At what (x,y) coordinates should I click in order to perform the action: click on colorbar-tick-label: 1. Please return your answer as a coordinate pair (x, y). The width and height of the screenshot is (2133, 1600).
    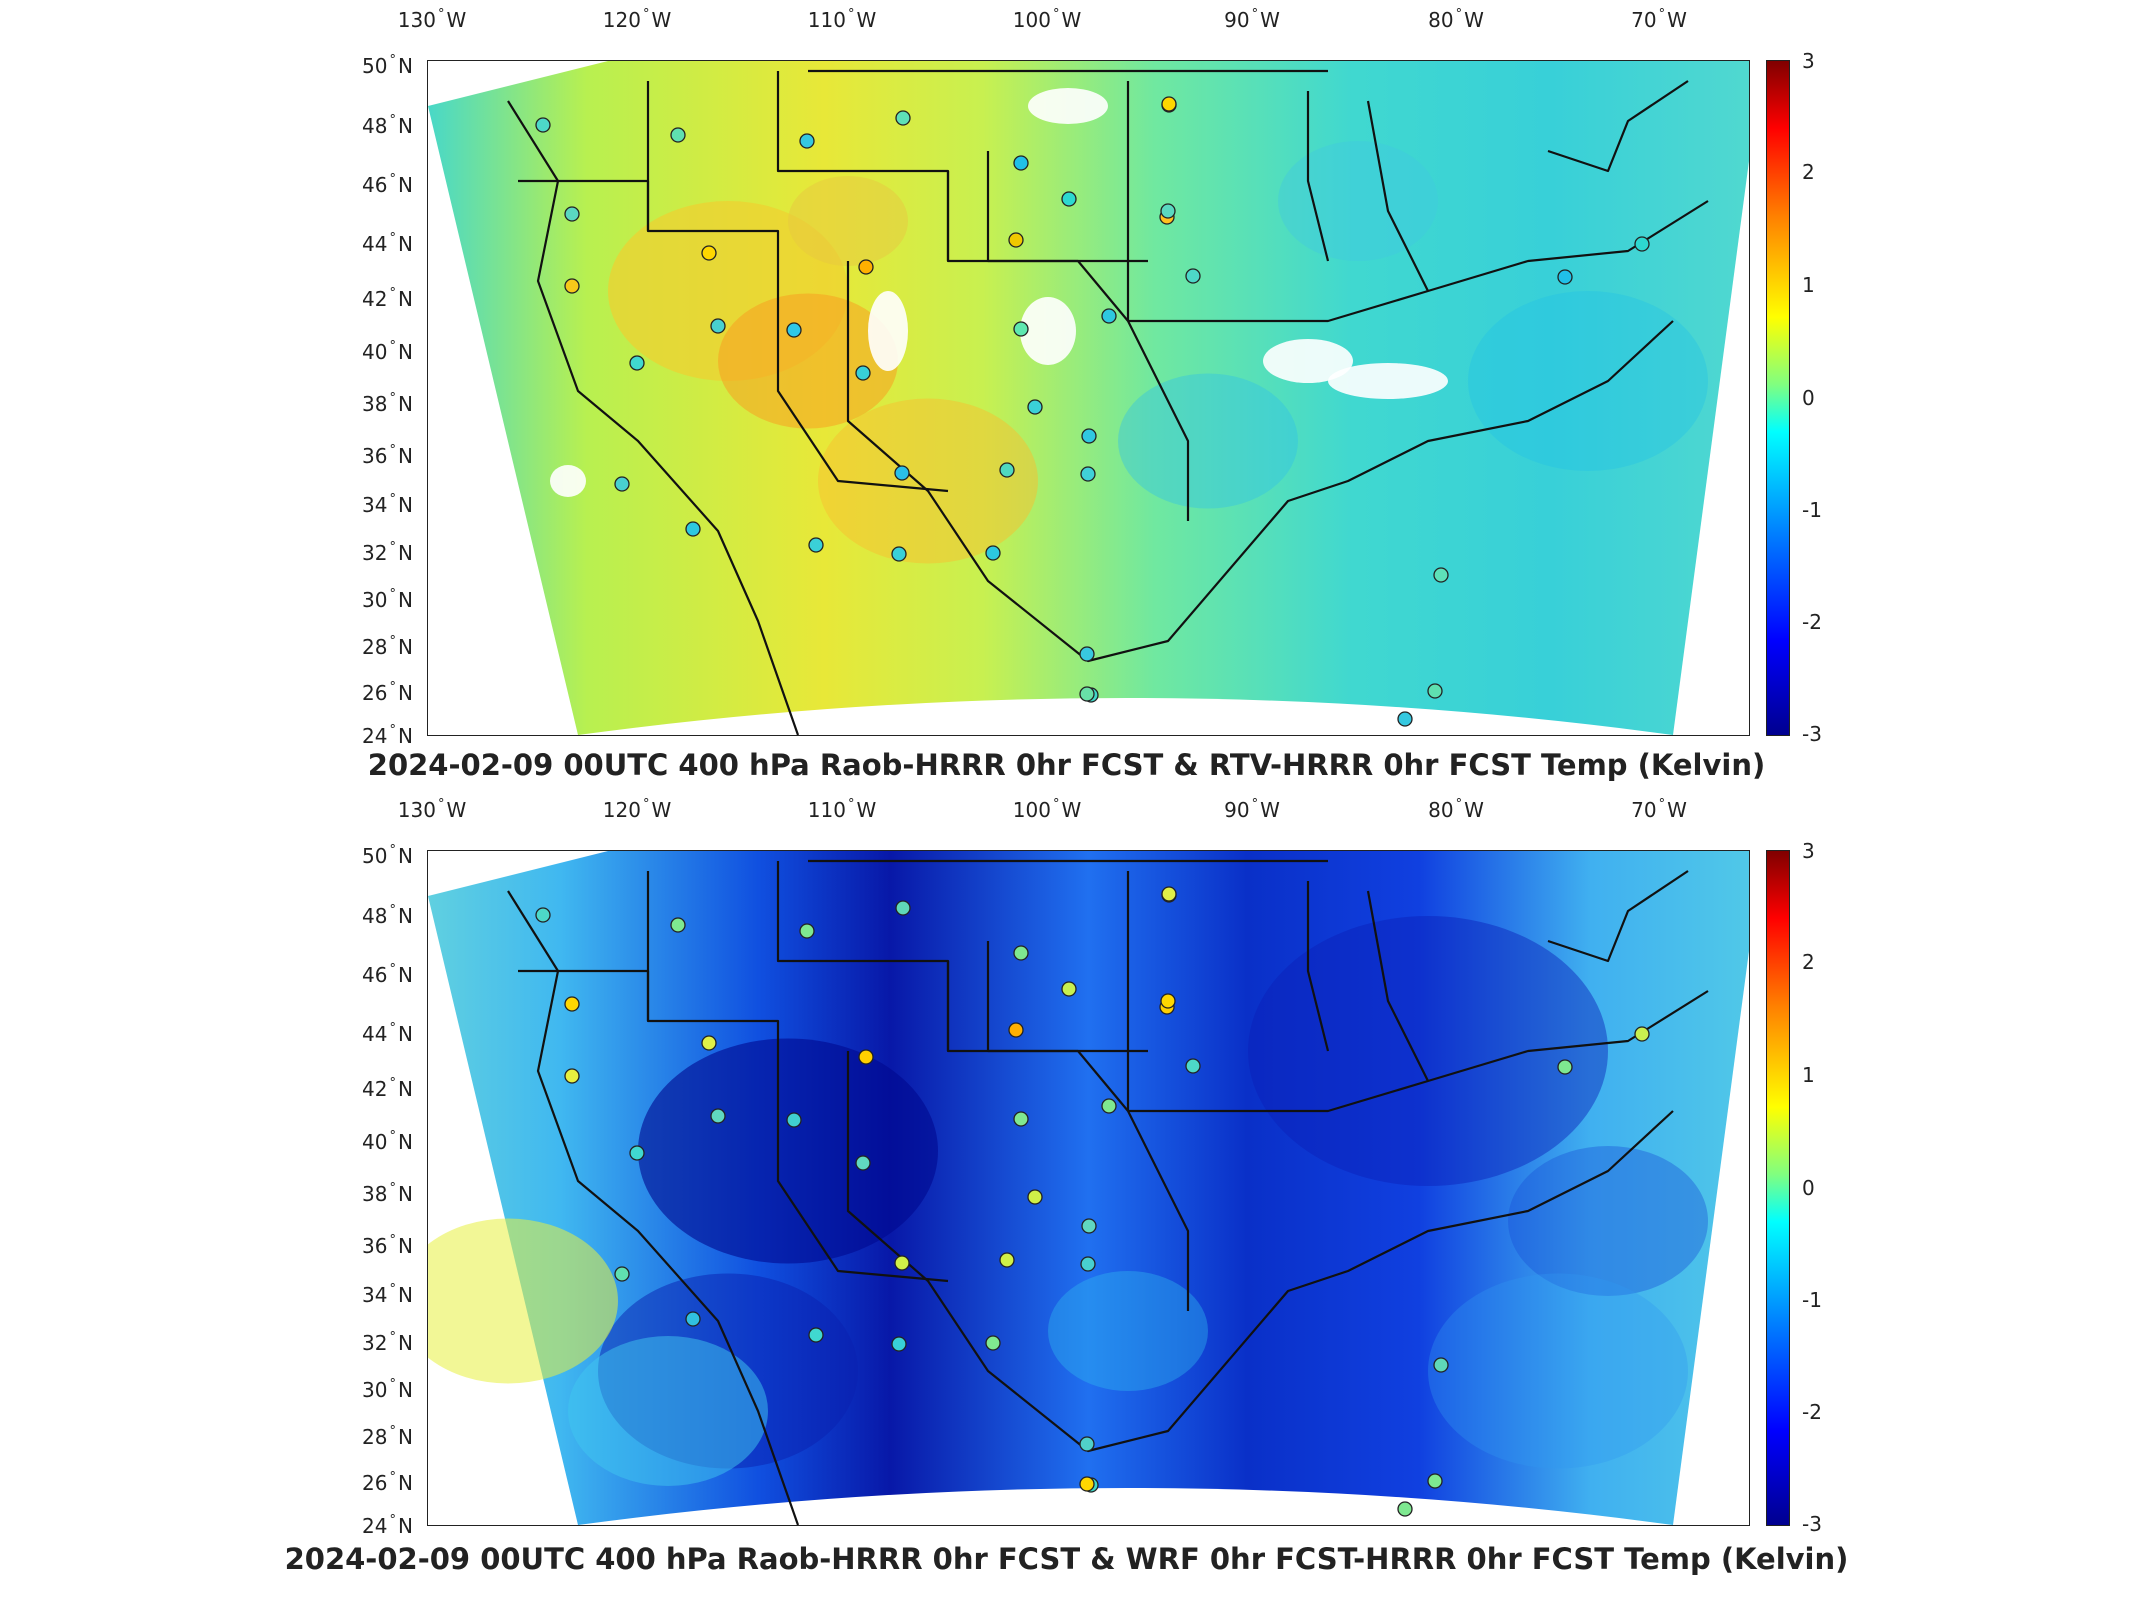
    Looking at the image, I should click on (1808, 285).